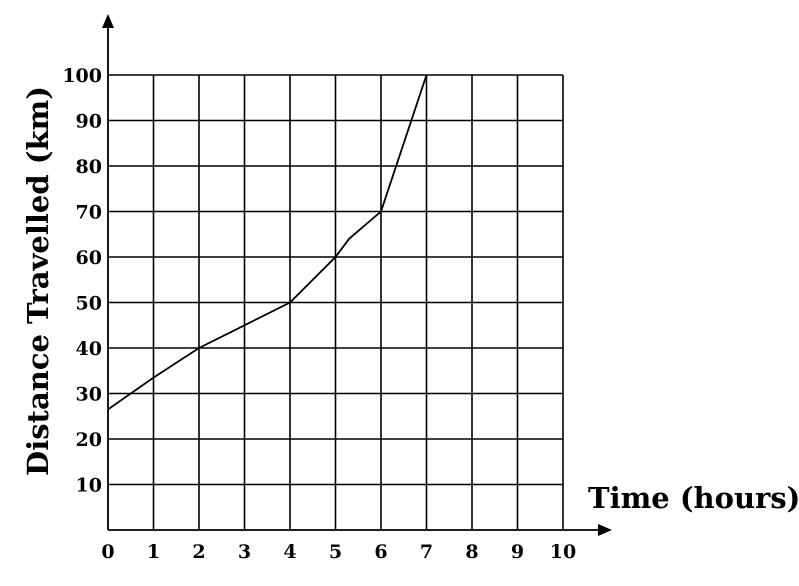 This screenshot has height=586, width=799. What do you see at coordinates (605, 530) in the screenshot?
I see `x-axis-arrowhead` at bounding box center [605, 530].